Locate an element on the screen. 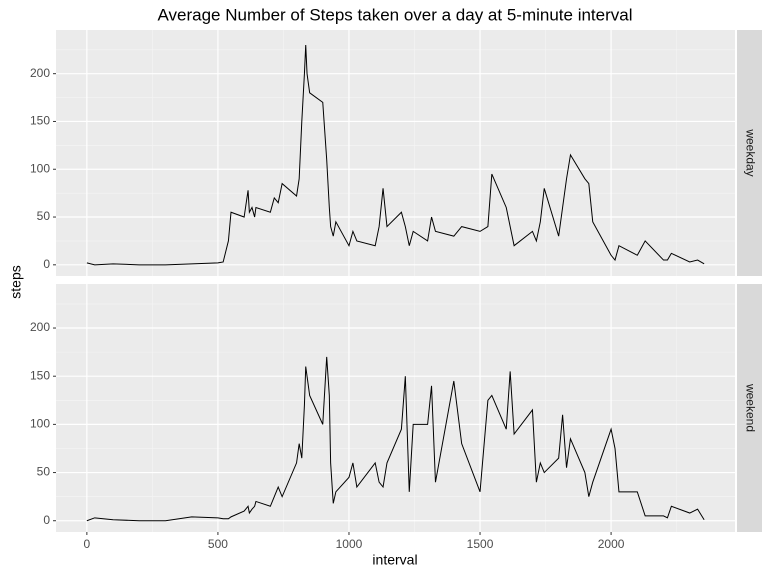  x-axis-label: interval is located at coordinates (394, 560).